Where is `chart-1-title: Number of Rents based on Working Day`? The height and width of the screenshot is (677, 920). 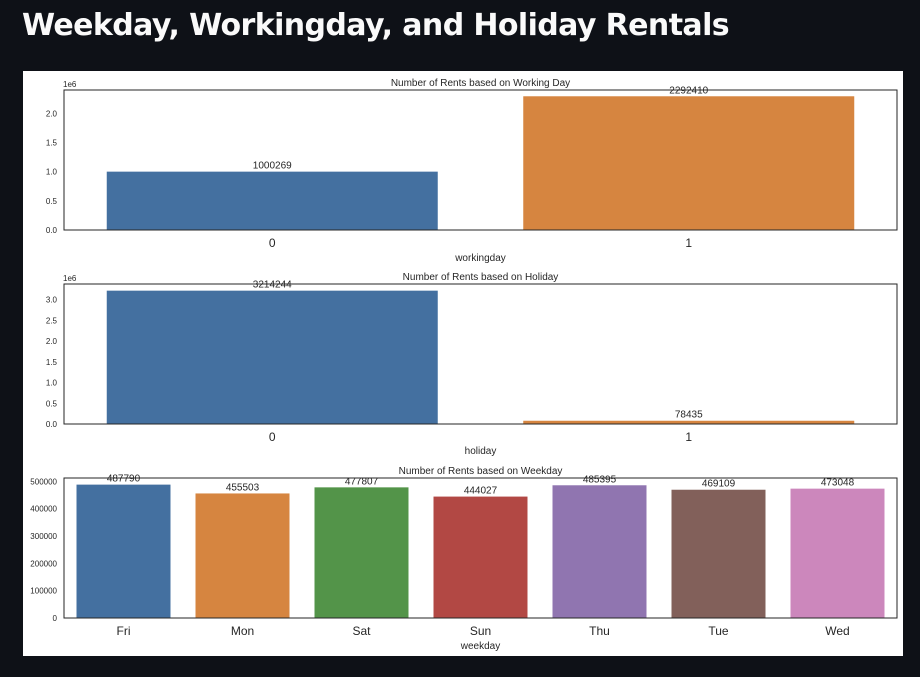 chart-1-title: Number of Rents based on Working Day is located at coordinates (480, 83).